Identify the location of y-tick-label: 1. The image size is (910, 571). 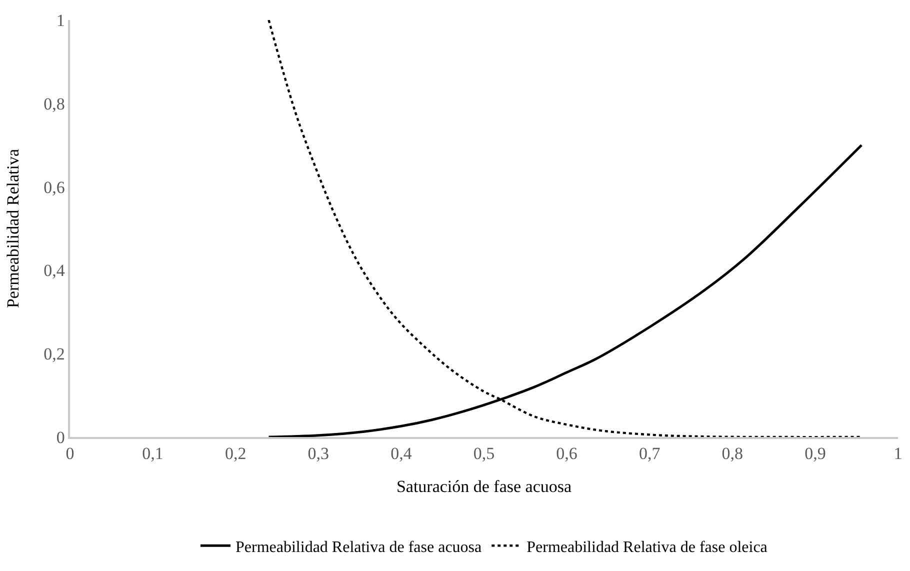
(60, 20).